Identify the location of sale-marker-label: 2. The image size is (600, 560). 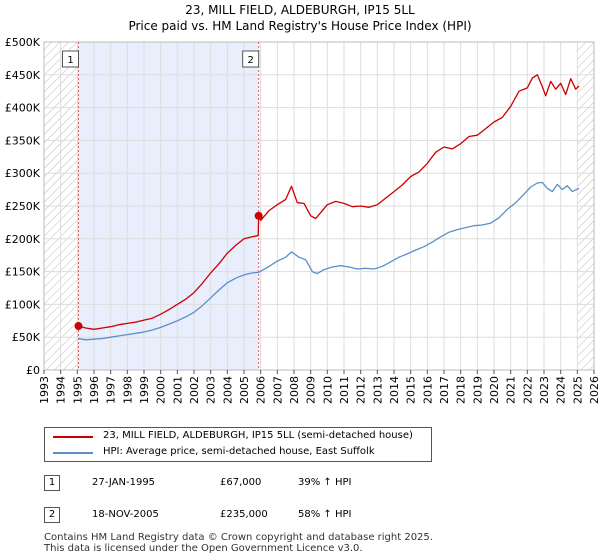
(250, 60).